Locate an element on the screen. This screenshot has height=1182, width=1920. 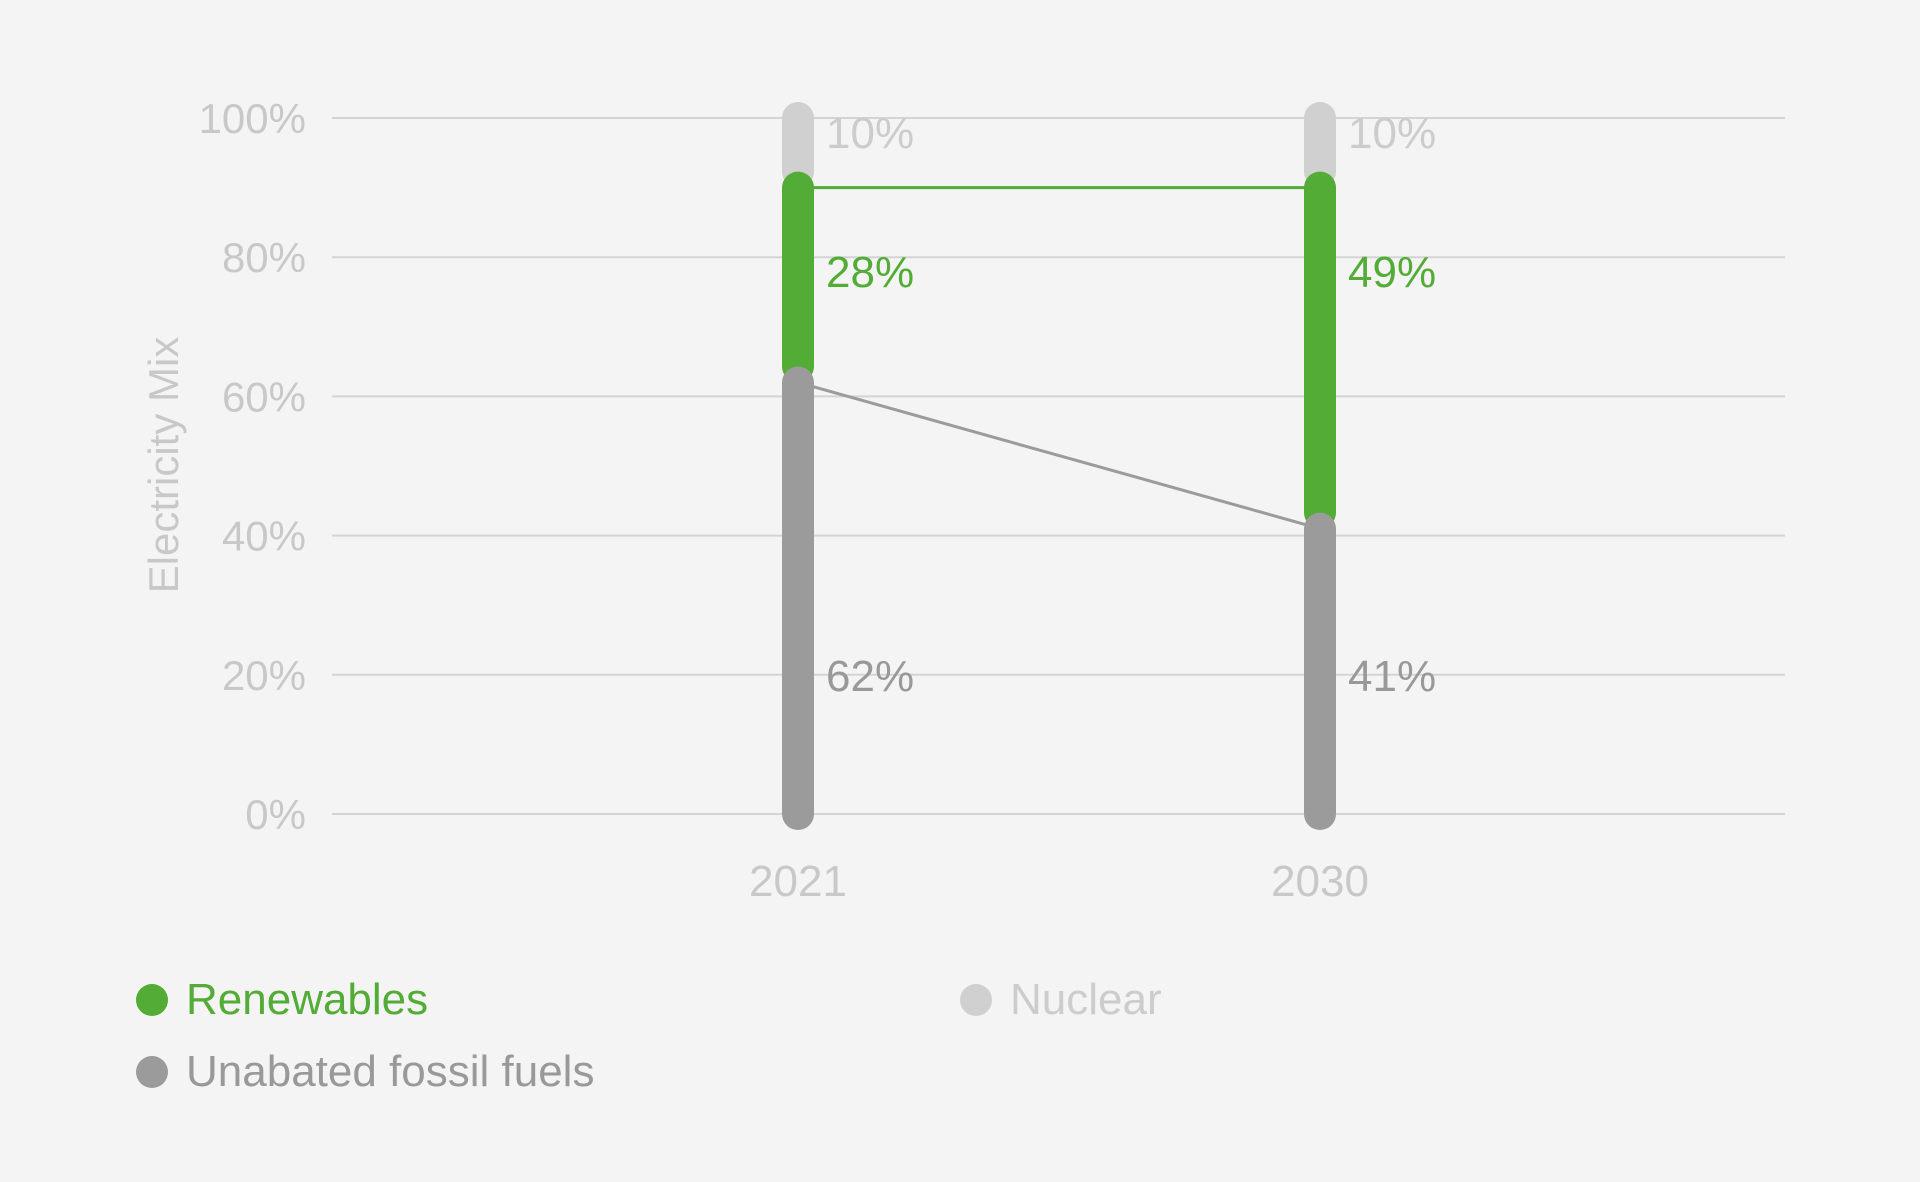
legend-label-renewables: Renewables is located at coordinates (307, 999).